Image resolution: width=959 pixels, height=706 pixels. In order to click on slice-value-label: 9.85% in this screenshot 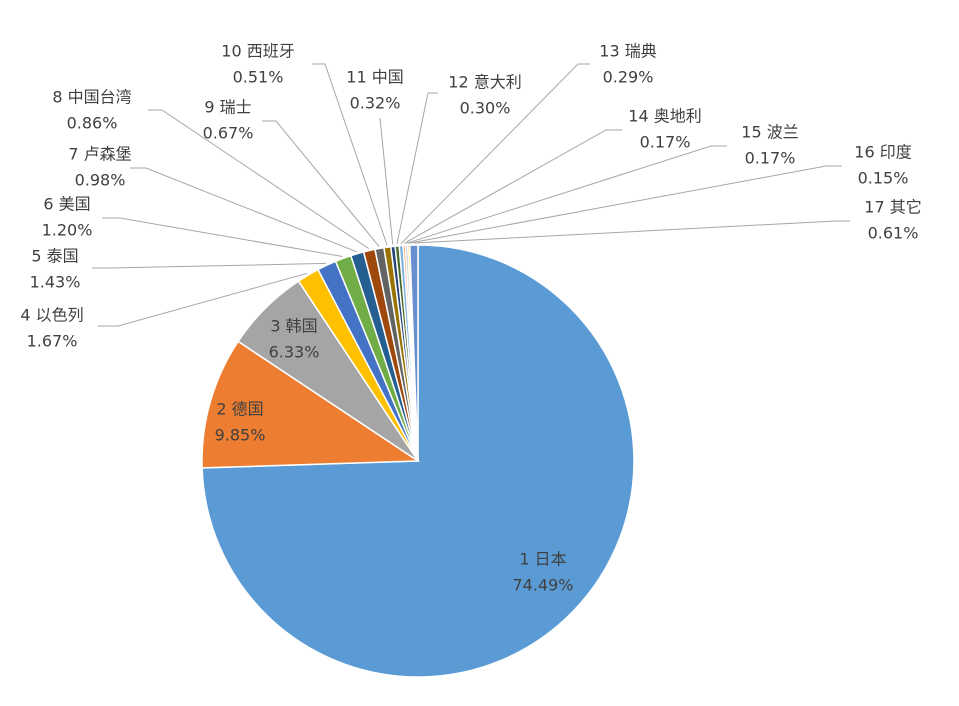, I will do `click(240, 435)`.